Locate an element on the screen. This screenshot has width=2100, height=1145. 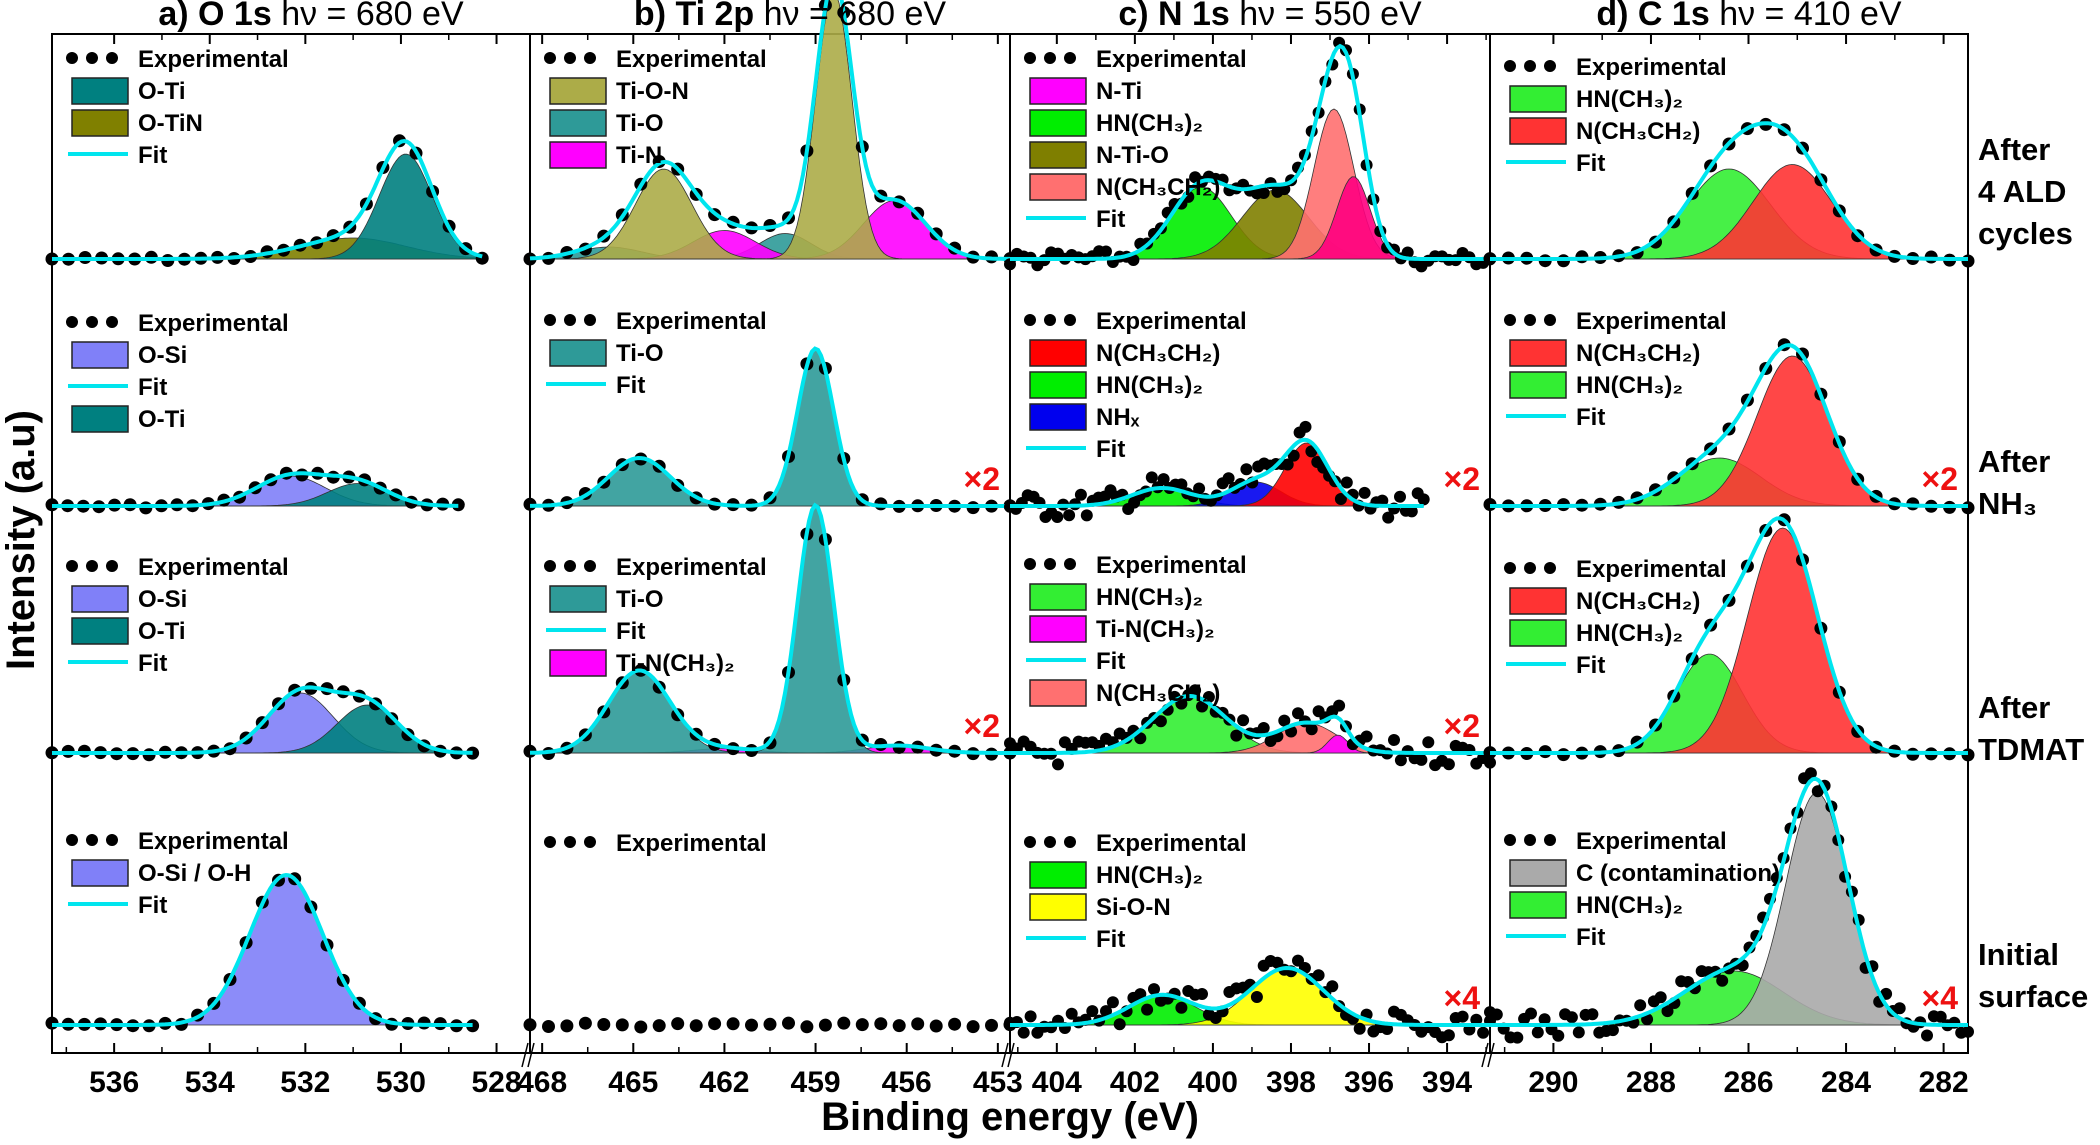
tick-label: 456 is located at coordinates (907, 1082).